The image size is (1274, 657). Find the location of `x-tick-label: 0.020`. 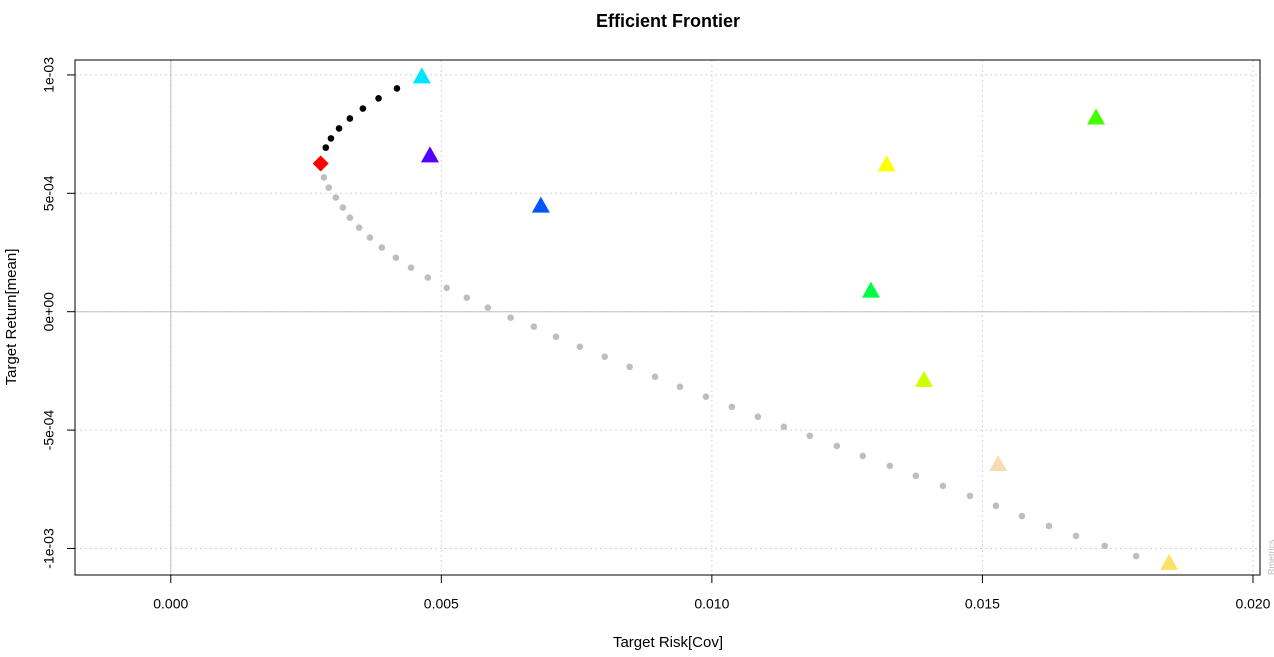

x-tick-label: 0.020 is located at coordinates (1252, 604).